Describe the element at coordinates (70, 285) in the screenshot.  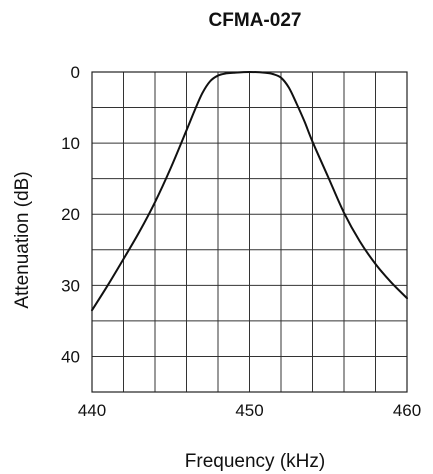
I see `y-tick-label: 30` at that location.